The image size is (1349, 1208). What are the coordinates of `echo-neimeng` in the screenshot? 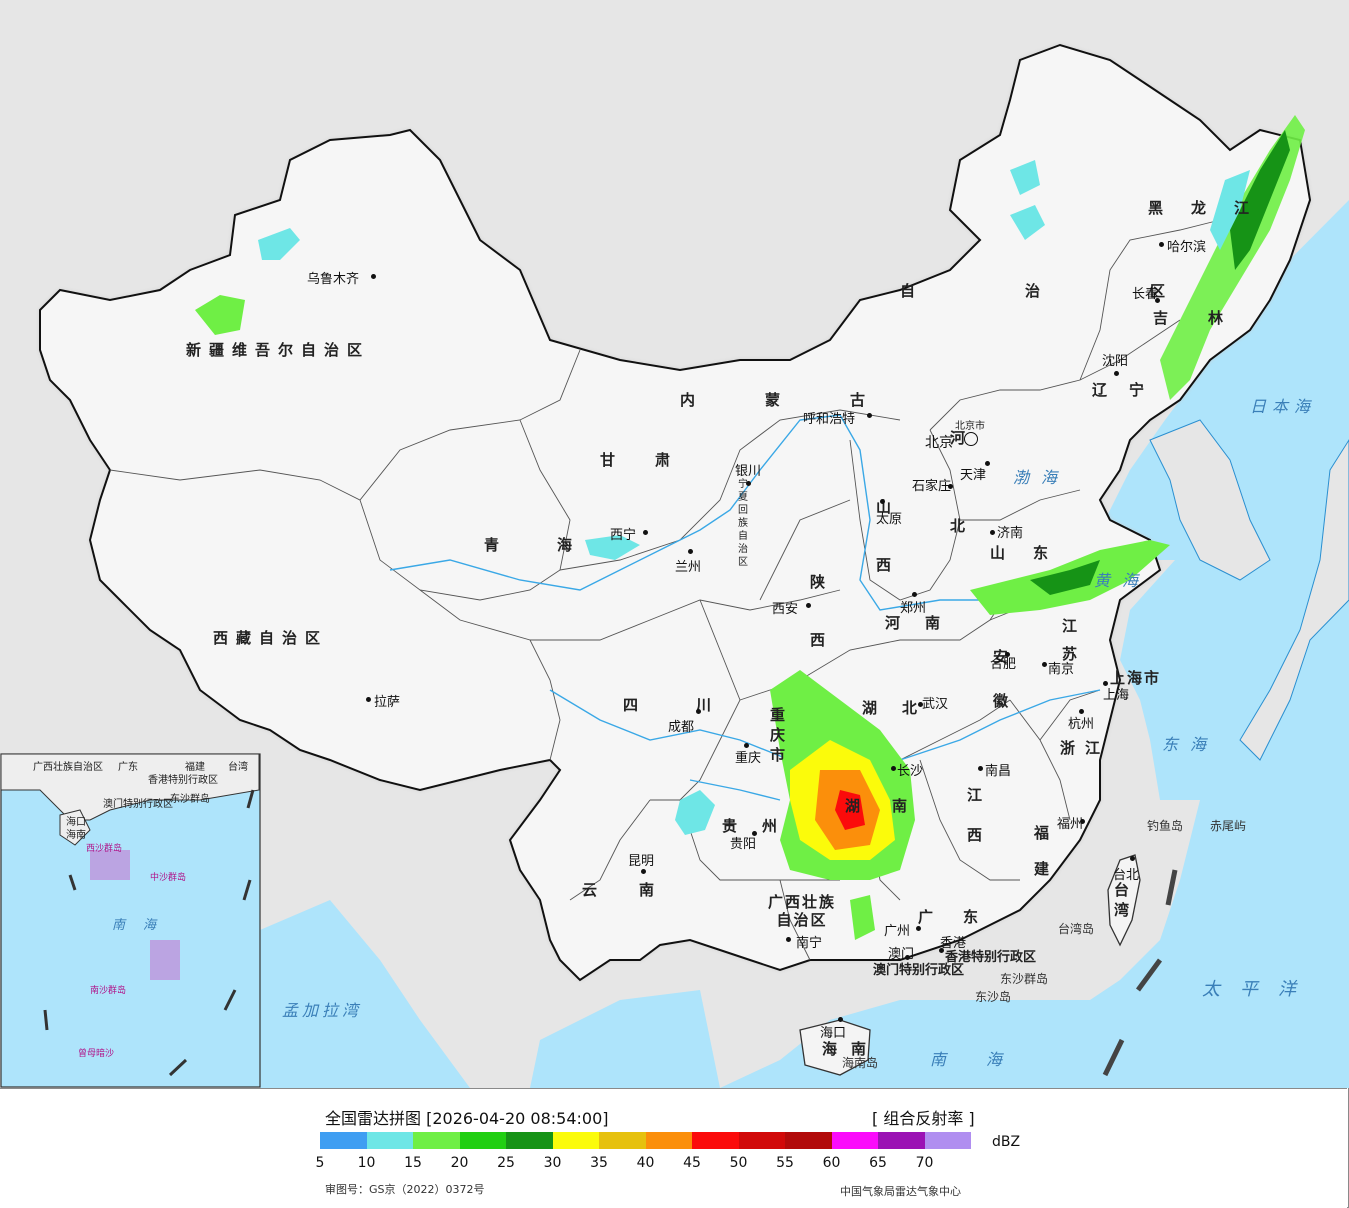 It's located at (1025, 177).